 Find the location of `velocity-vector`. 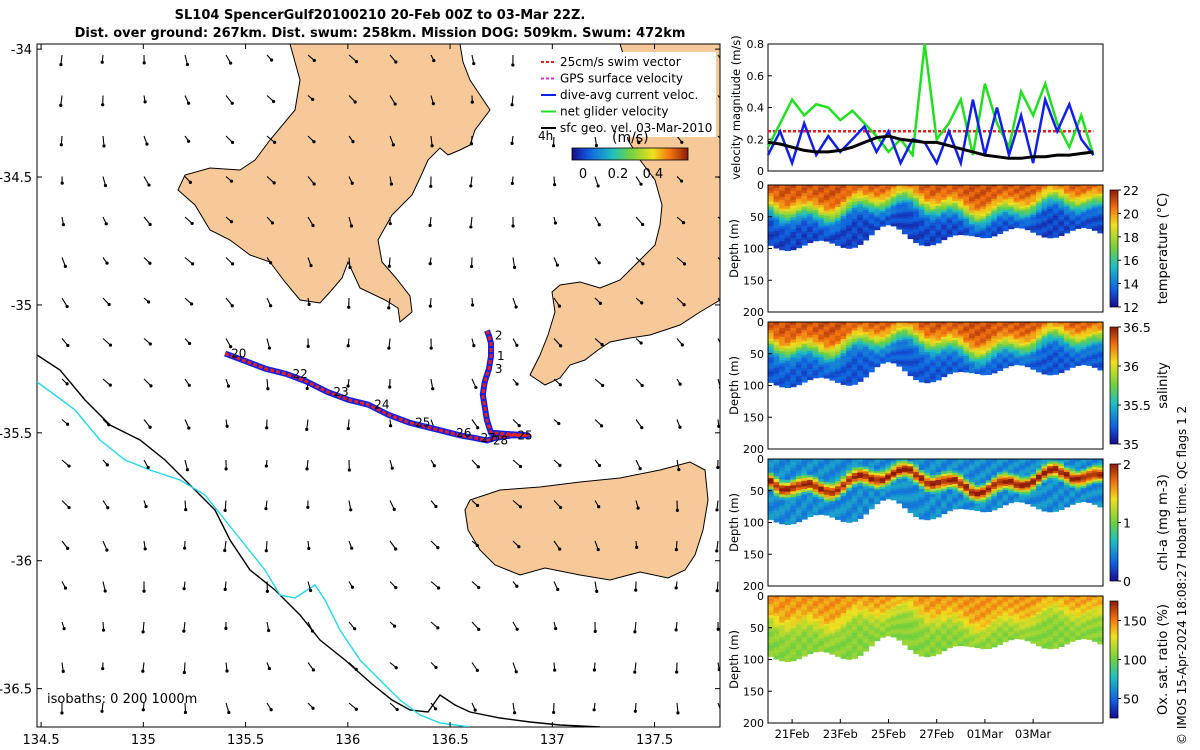

velocity-vector is located at coordinates (186, 464).